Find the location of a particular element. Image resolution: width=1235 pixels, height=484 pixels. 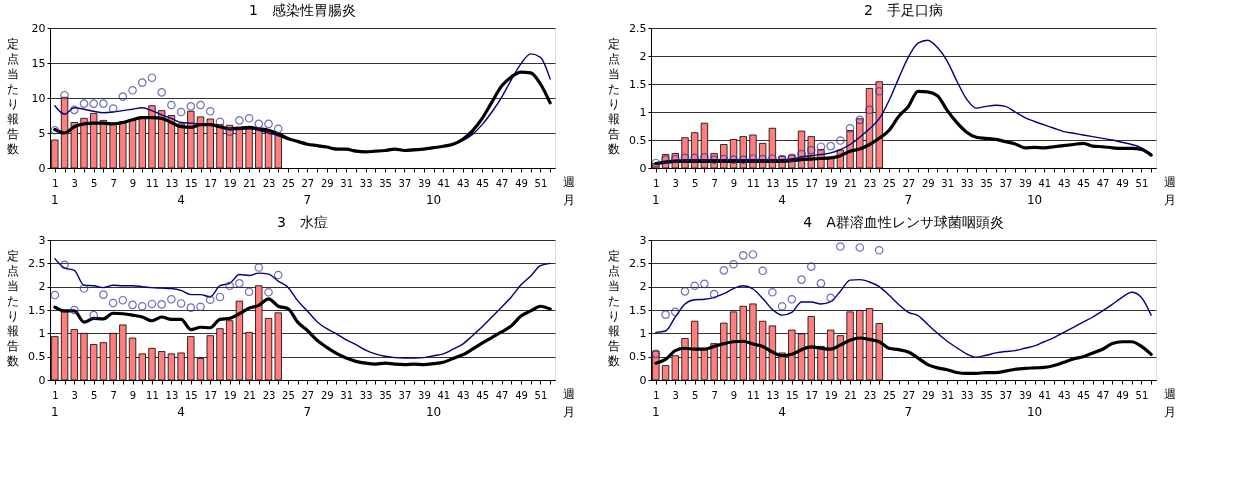

y-tick-label: 3 is located at coordinates (643, 240).